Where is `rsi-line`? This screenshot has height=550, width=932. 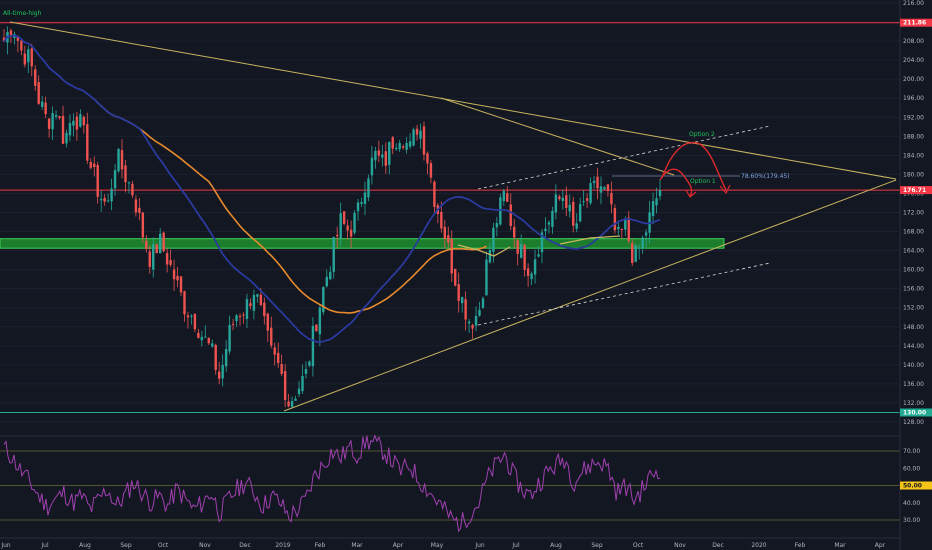
rsi-line is located at coordinates (332, 483).